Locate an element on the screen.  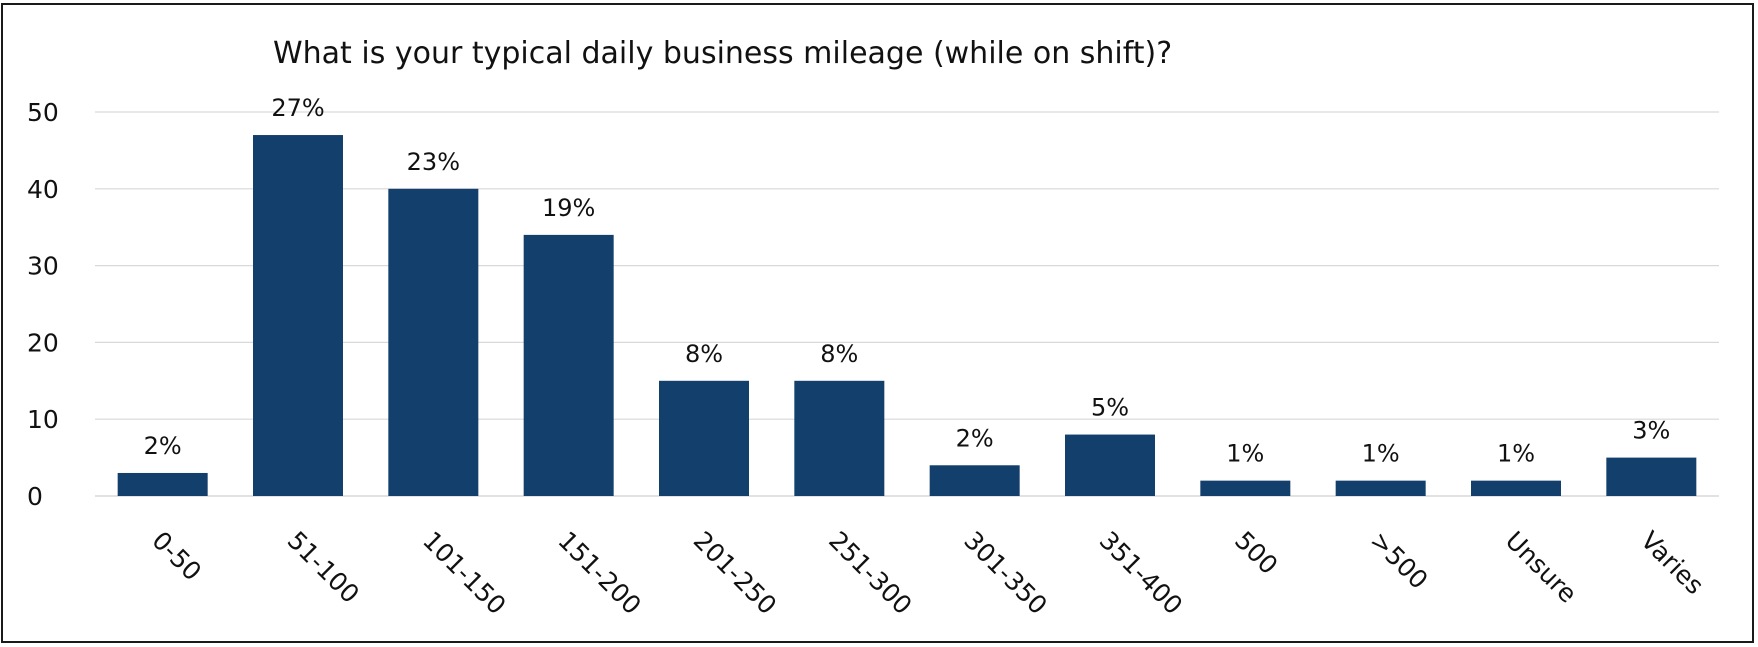
x-tick-label: Unsure is located at coordinates (1541, 567).